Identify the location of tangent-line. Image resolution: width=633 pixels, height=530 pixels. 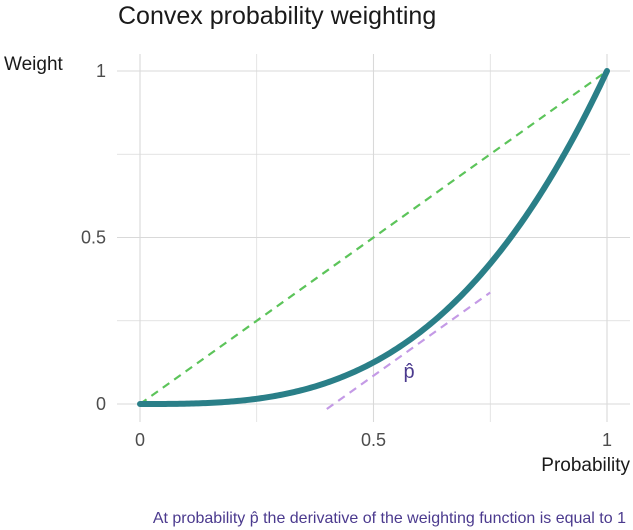
(408, 350).